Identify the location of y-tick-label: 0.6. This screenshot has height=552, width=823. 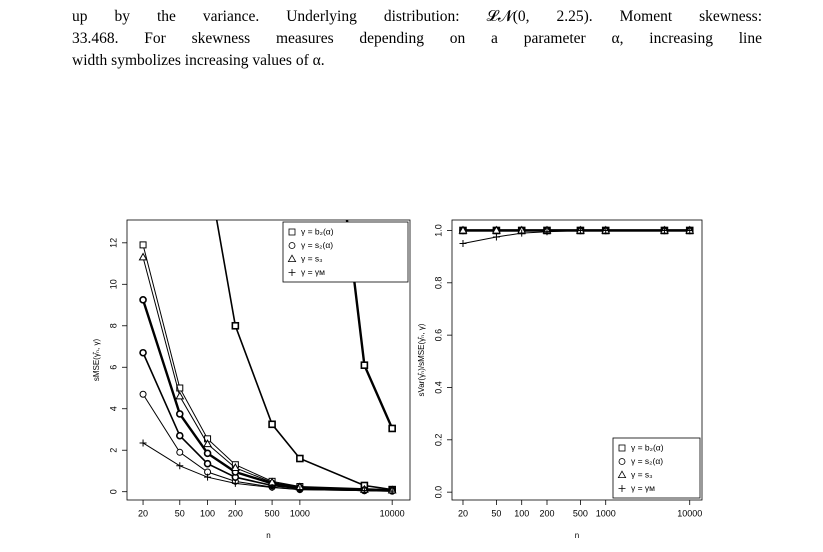
(438, 335).